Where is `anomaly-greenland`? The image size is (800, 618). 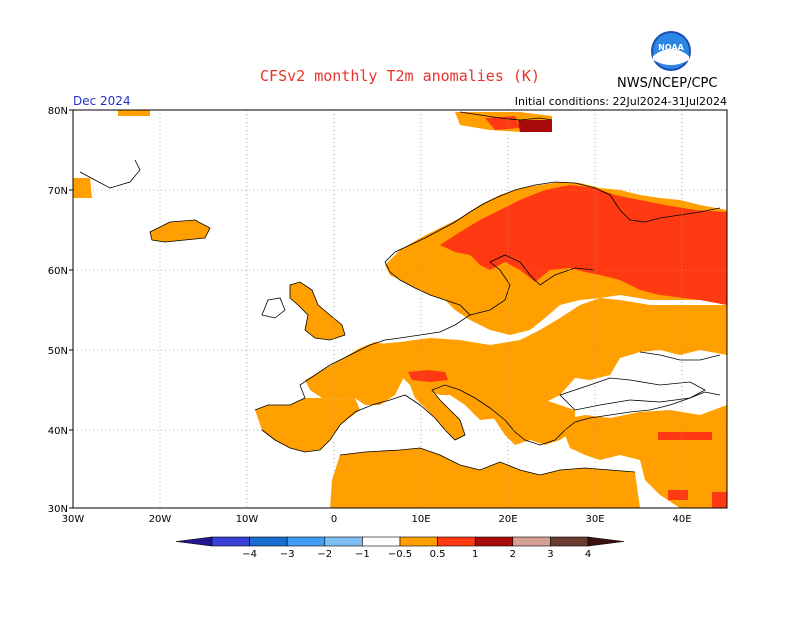 anomaly-greenland is located at coordinates (82, 188).